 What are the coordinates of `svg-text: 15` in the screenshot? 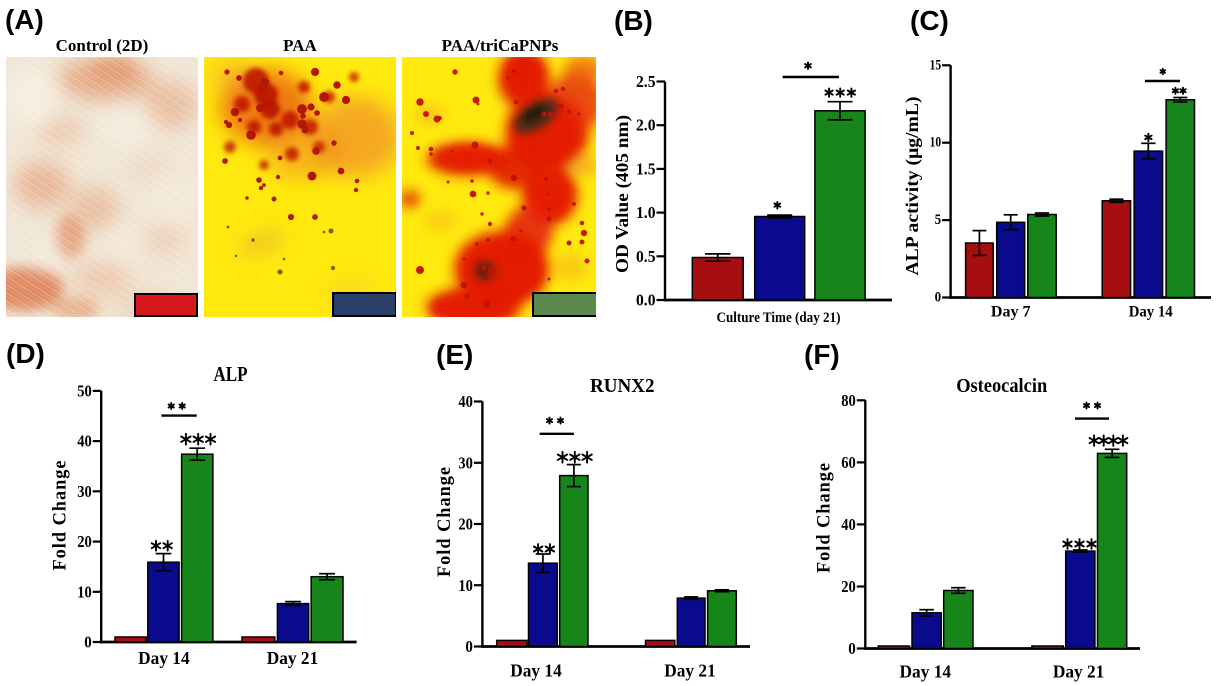 It's located at (936, 65).